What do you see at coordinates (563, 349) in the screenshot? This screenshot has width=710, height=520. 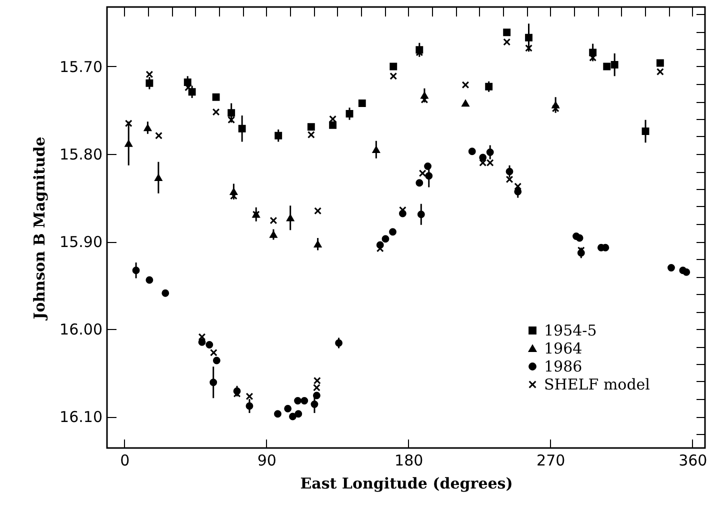 I see `legend-label: 1964` at bounding box center [563, 349].